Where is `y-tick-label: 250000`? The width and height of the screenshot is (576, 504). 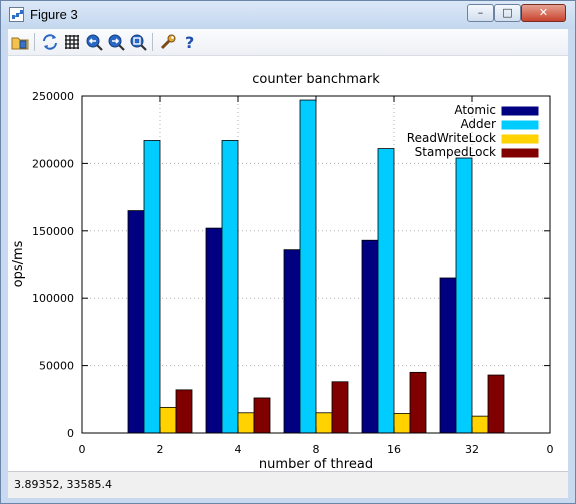 y-tick-label: 250000 is located at coordinates (53, 96).